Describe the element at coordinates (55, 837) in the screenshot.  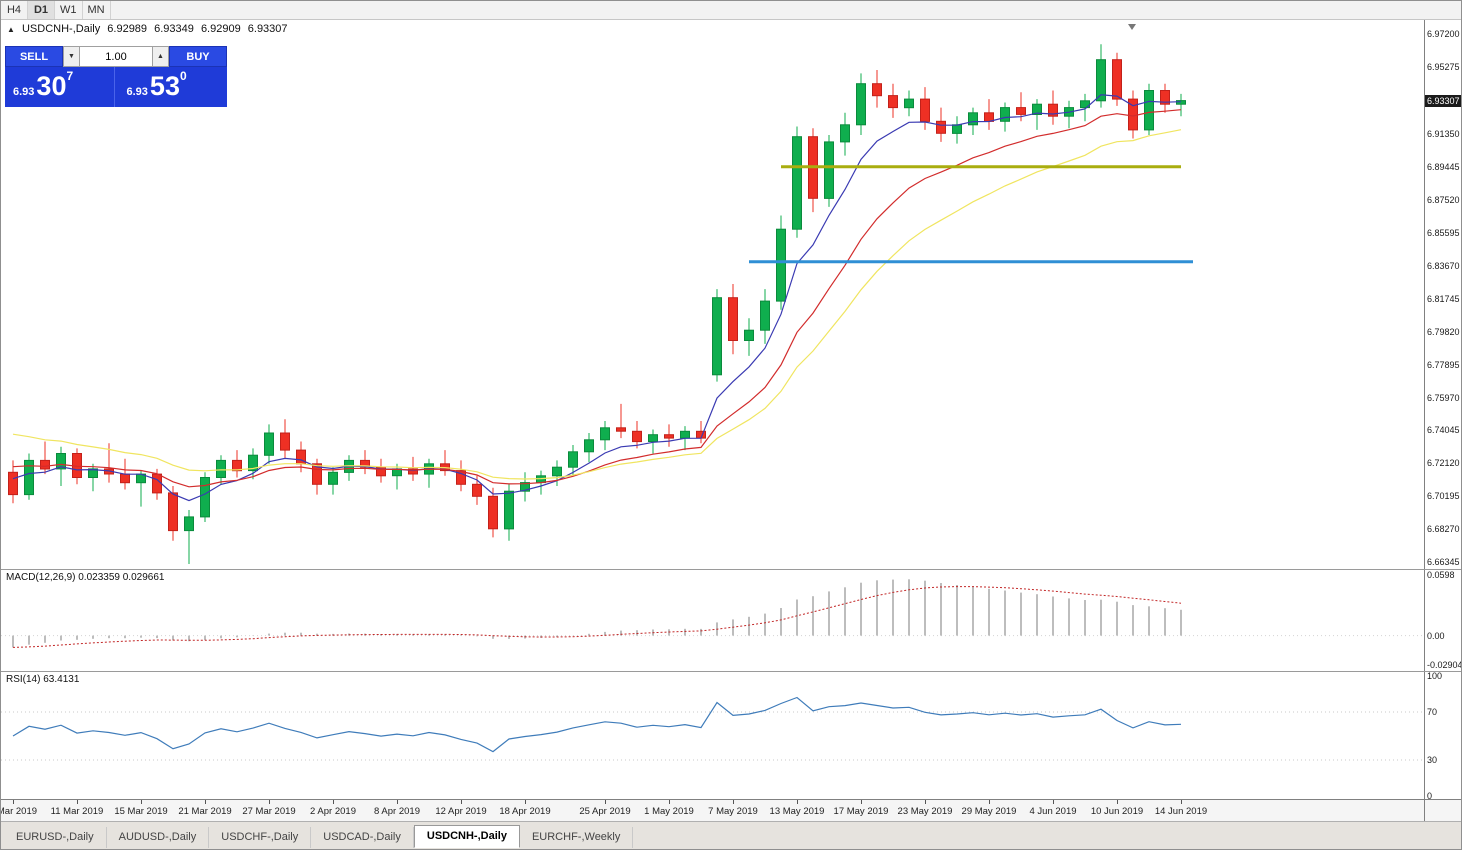
I see `chart-tab-eurusd: EURUSD-,Daily` at that location.